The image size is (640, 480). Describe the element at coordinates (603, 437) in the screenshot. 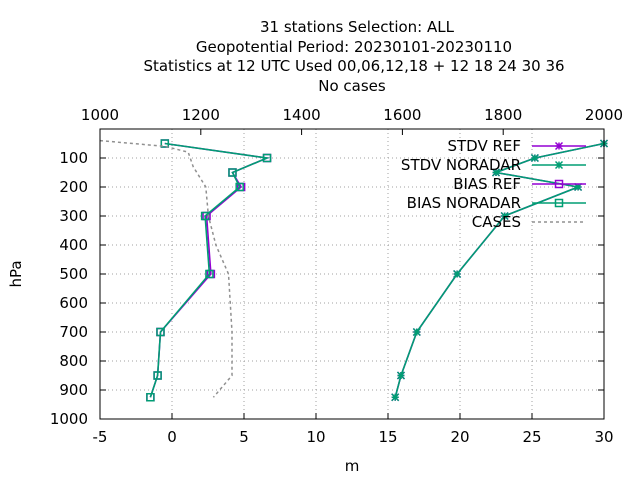

I see `x-tick-label: 30` at that location.